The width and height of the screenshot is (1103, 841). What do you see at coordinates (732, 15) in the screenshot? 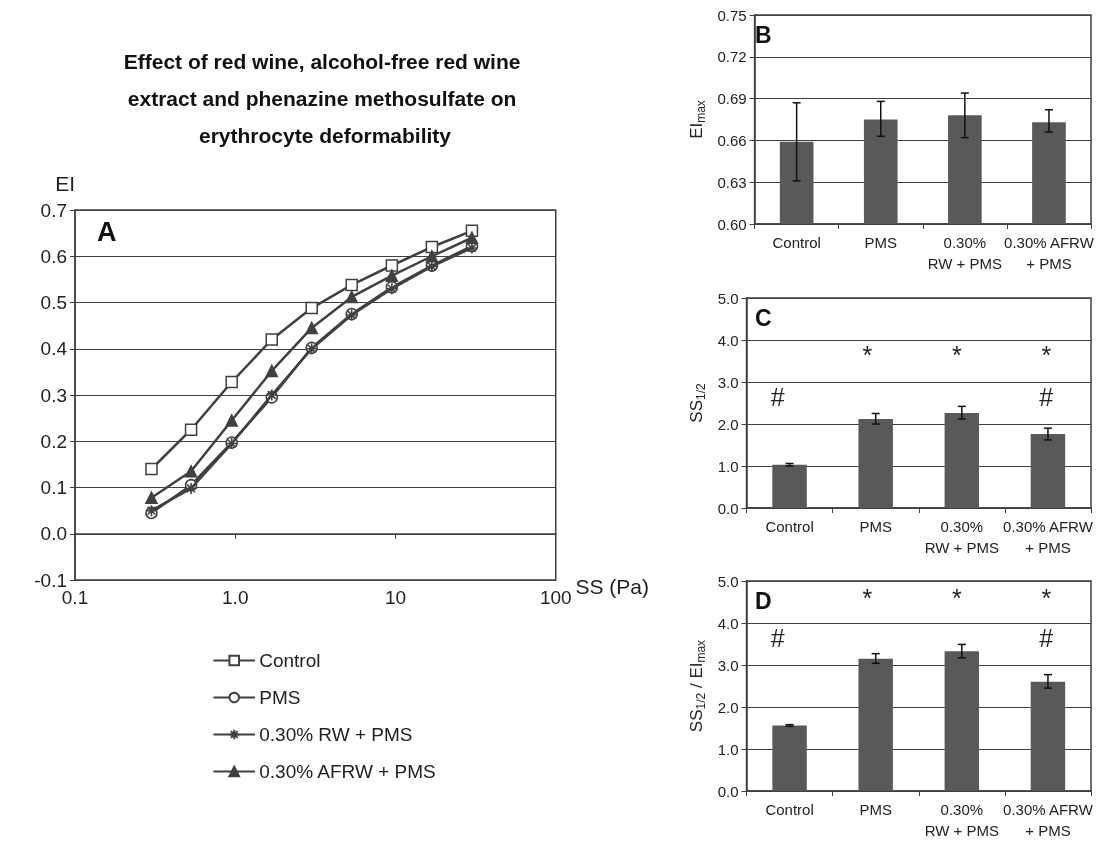
I see `y-tick-label: 0.75` at bounding box center [732, 15].